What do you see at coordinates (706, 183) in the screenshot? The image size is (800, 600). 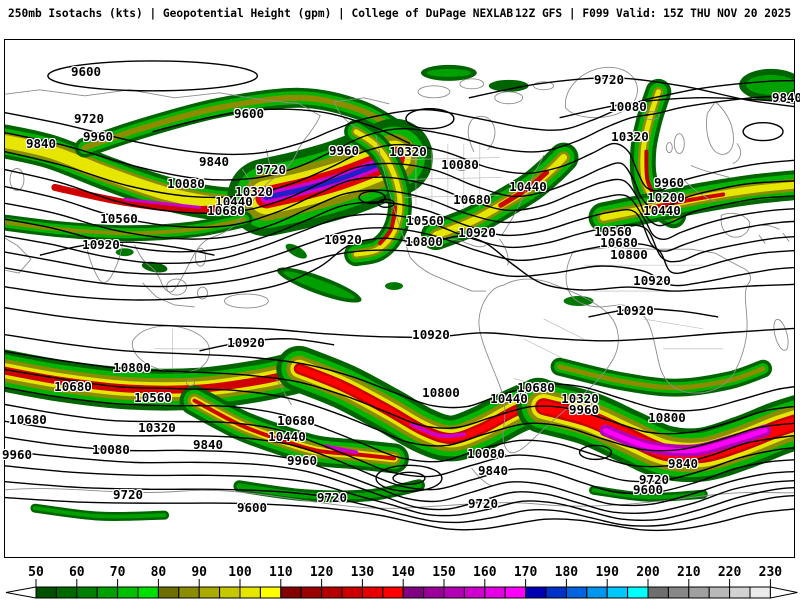 I see `coast-europe` at bounding box center [706, 183].